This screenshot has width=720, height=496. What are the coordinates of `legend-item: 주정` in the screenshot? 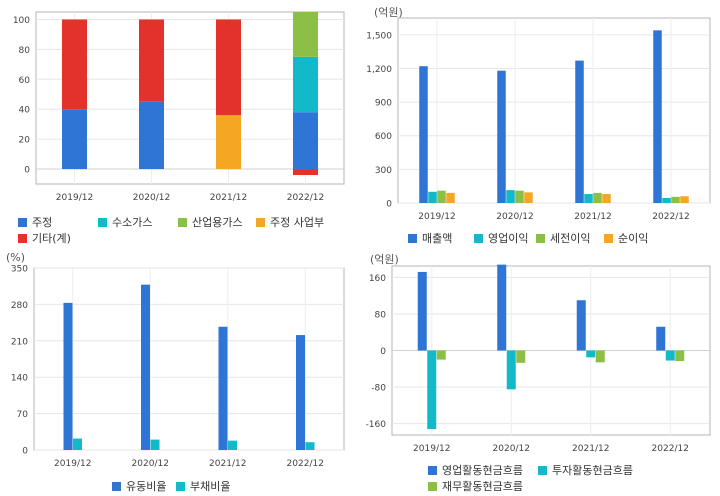 It's located at (35, 222).